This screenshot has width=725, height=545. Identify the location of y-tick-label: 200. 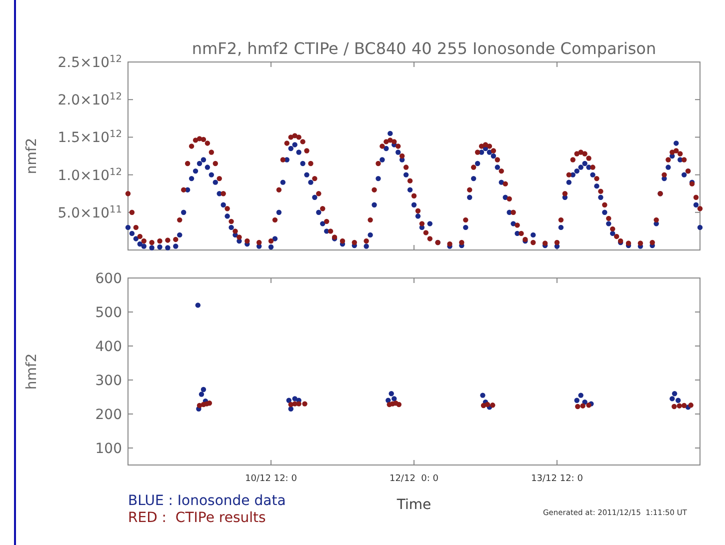
(108, 415).